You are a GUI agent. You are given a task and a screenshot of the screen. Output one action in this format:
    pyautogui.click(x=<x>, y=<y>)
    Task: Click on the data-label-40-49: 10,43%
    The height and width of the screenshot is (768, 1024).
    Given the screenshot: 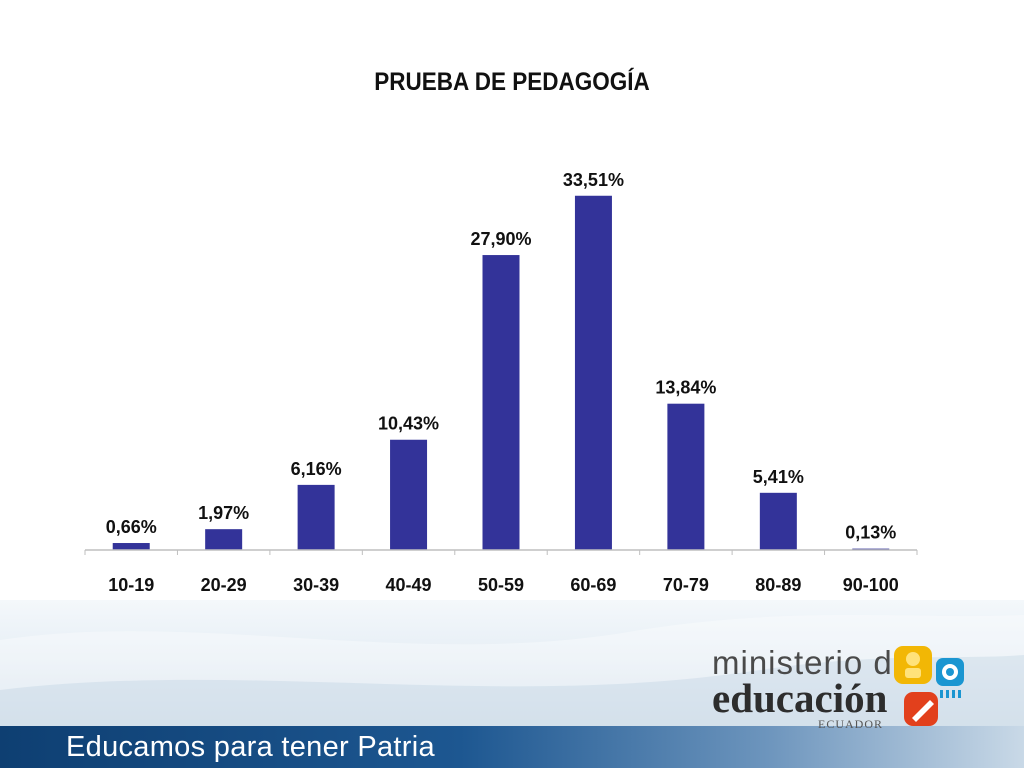 What is the action you would take?
    pyautogui.click(x=408, y=424)
    